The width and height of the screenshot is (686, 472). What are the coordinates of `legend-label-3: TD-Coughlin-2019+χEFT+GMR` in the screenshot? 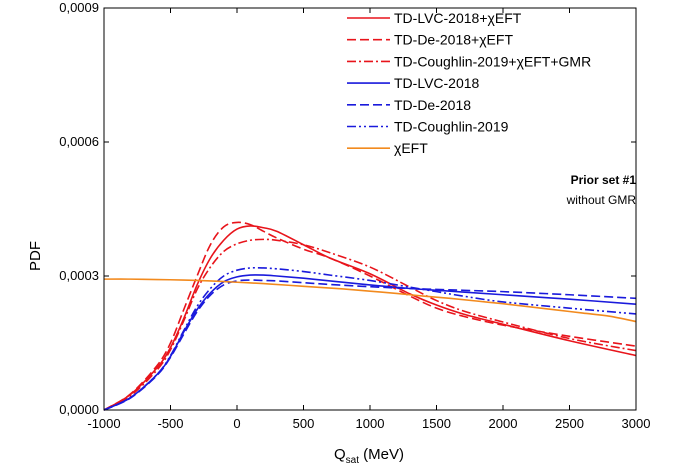 It's located at (492, 61).